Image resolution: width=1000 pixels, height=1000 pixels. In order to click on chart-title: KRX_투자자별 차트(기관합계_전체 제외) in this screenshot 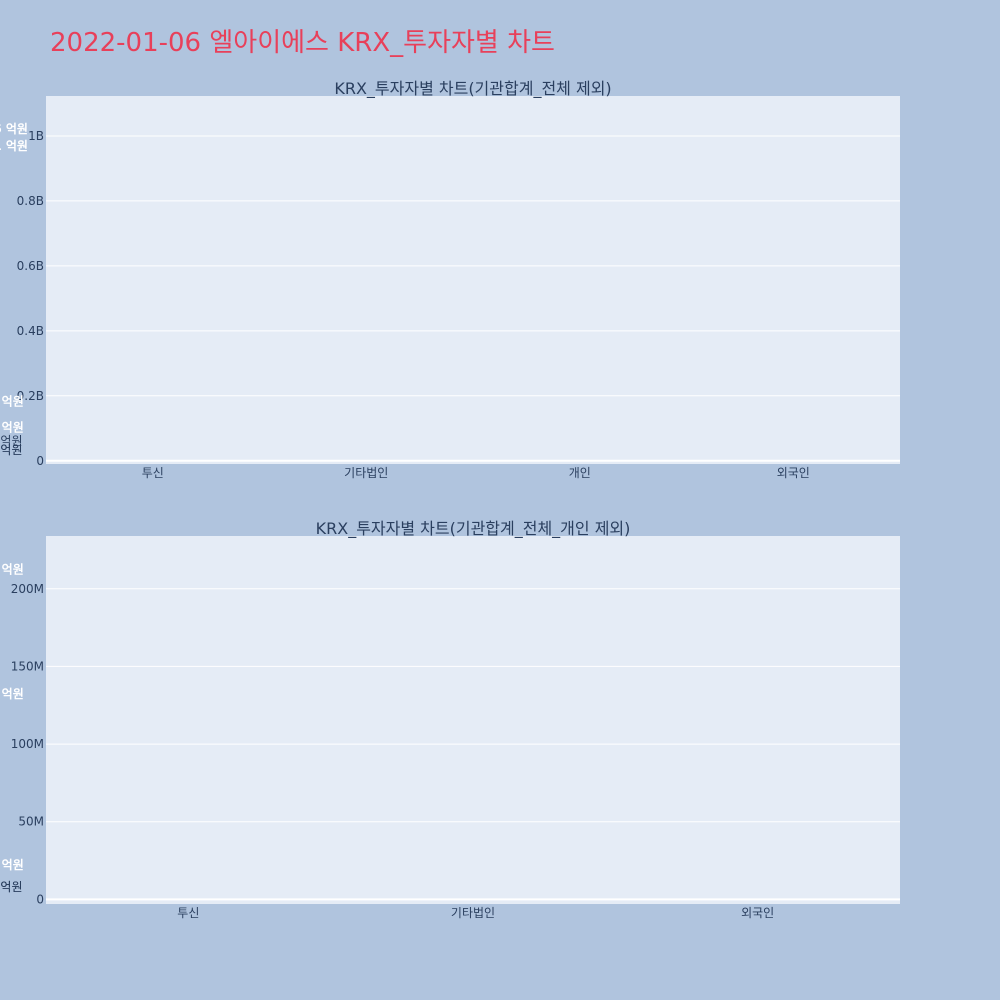, I will do `click(472, 89)`.